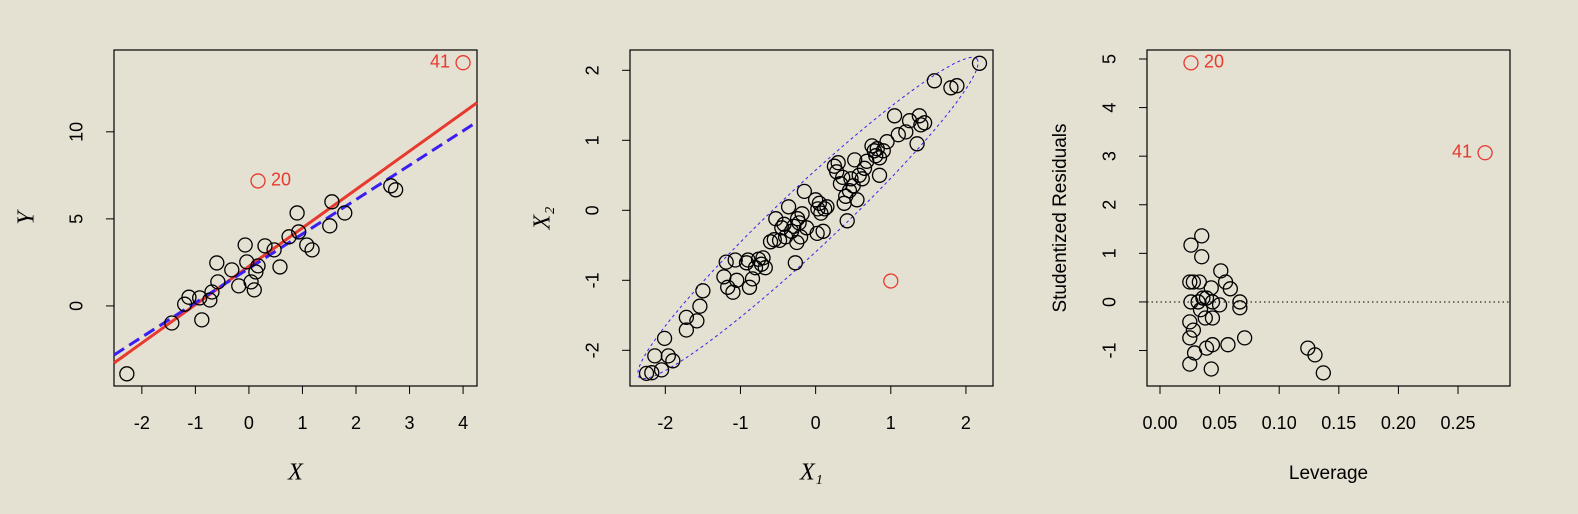 The height and width of the screenshot is (514, 1578). Describe the element at coordinates (593, 70) in the screenshot. I see `y-tick-label: 2` at that location.